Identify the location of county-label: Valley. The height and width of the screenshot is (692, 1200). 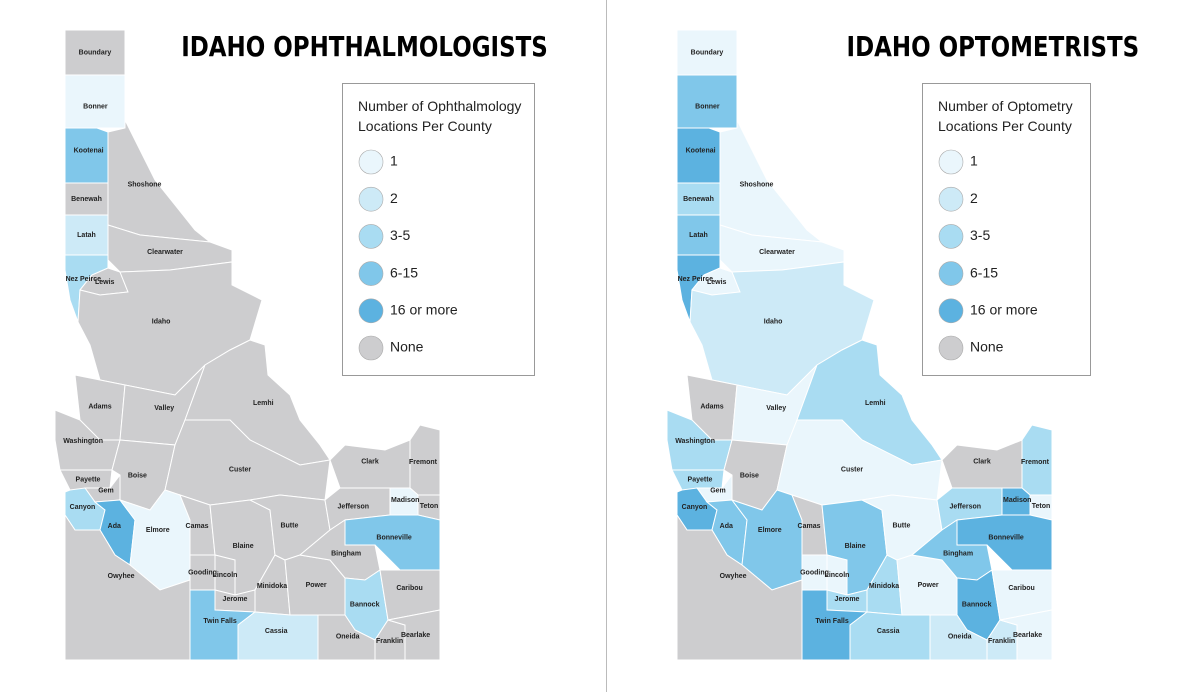
(776, 408).